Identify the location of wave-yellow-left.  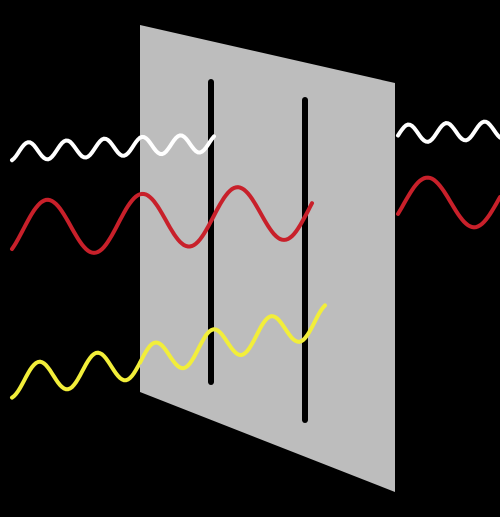
(76, 375).